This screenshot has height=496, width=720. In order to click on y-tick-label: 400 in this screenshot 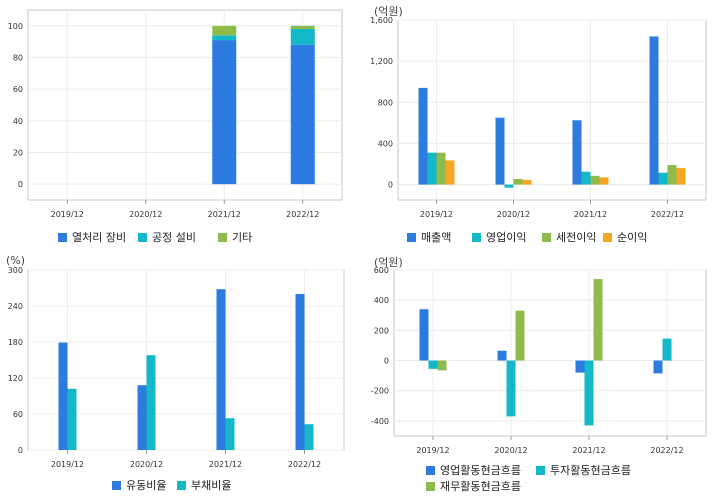, I will do `click(381, 300)`.